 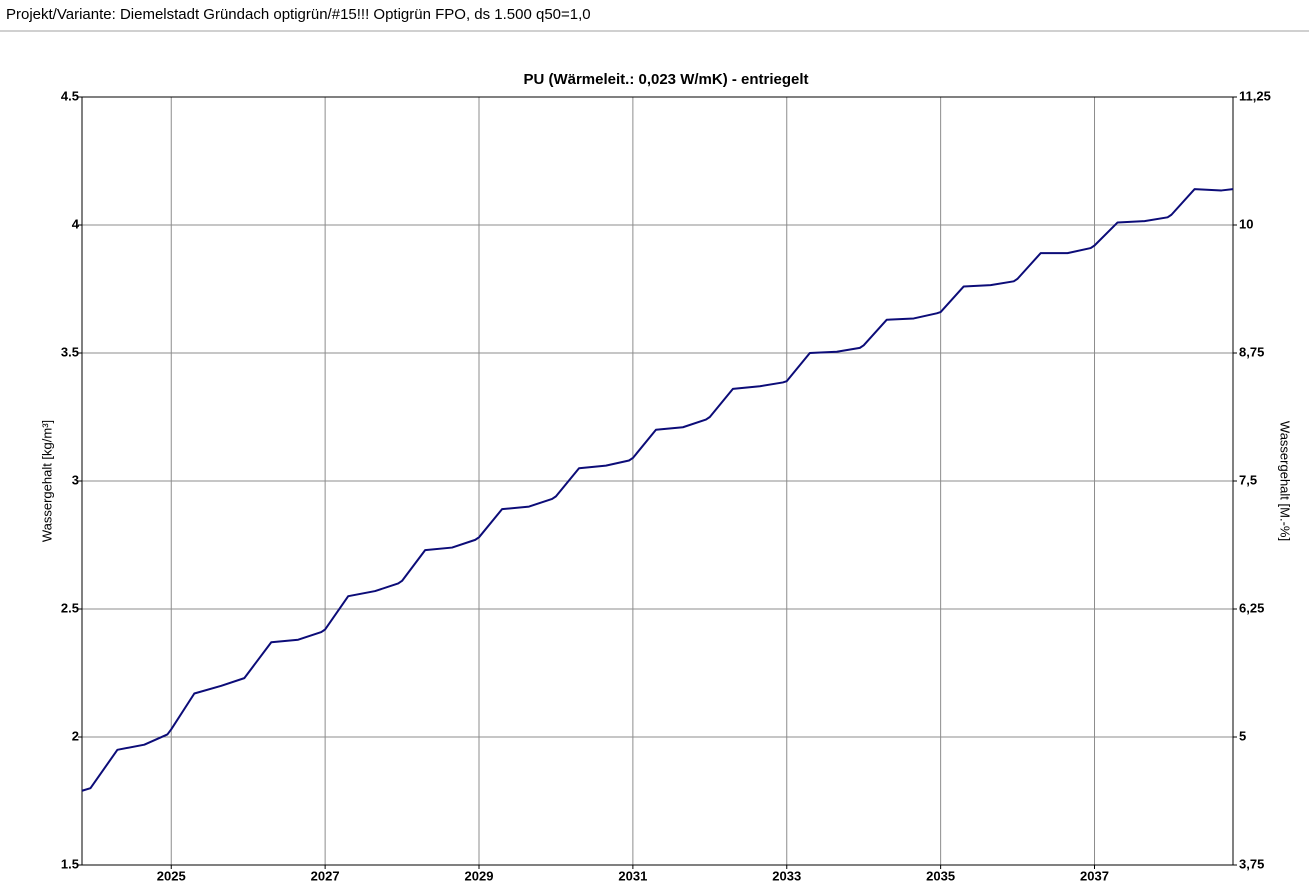 What do you see at coordinates (325, 875) in the screenshot?
I see `x-tick-label: 2027` at bounding box center [325, 875].